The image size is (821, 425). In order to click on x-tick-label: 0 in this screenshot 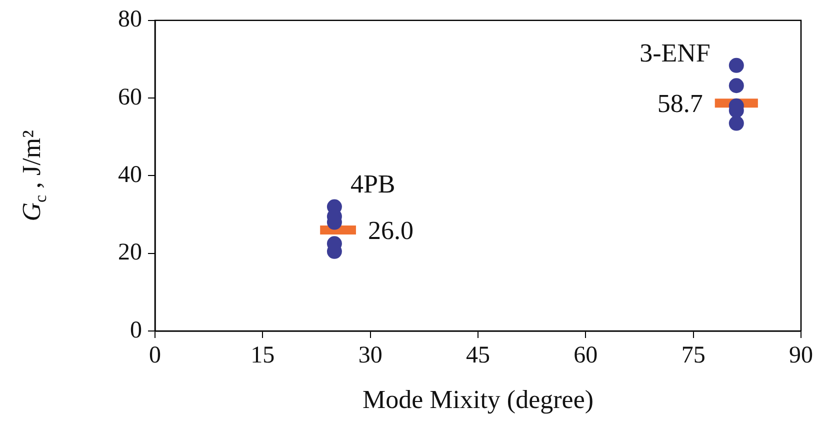, I will do `click(155, 355)`.